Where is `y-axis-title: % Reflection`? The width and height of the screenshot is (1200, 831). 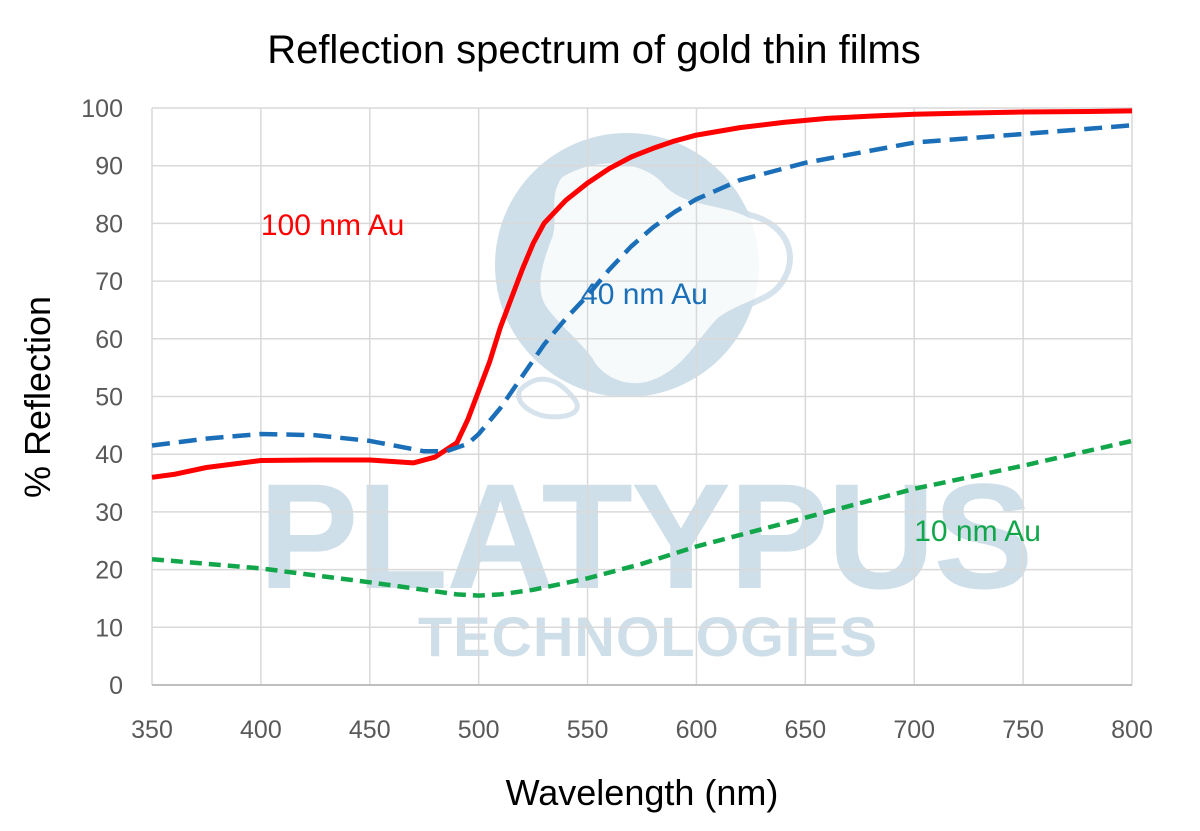 y-axis-title: % Reflection is located at coordinates (37, 397).